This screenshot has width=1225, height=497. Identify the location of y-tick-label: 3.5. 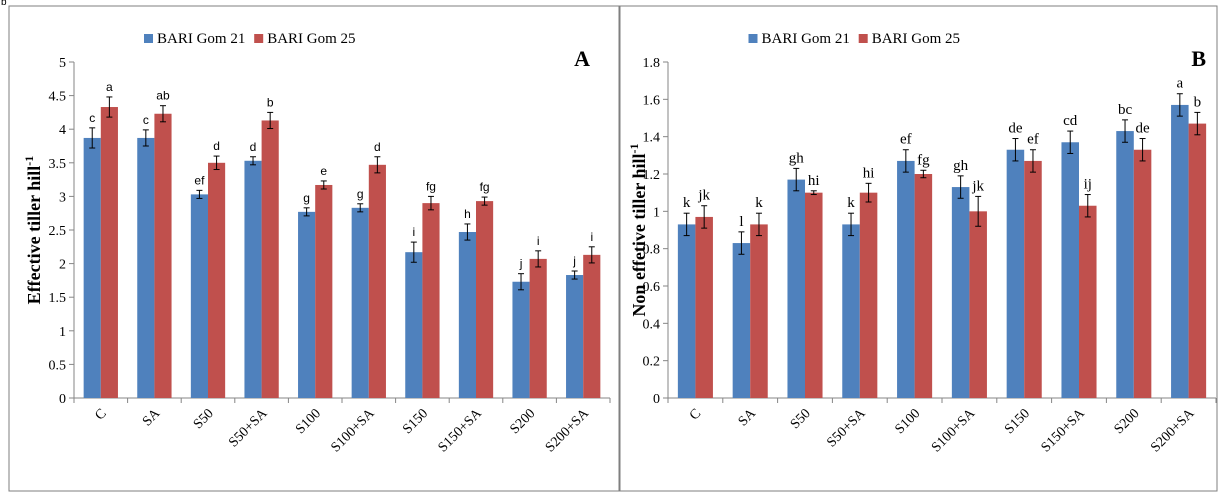
(58, 164).